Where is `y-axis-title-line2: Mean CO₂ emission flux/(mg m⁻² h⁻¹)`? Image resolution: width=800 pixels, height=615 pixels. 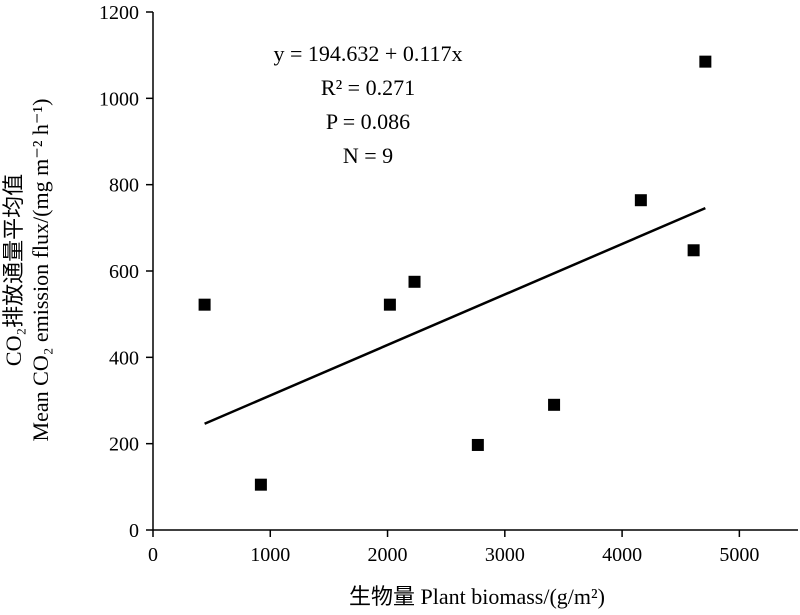
y-axis-title-line2: Mean CO₂ emission flux/(mg m⁻² h⁻¹) is located at coordinates (40, 270).